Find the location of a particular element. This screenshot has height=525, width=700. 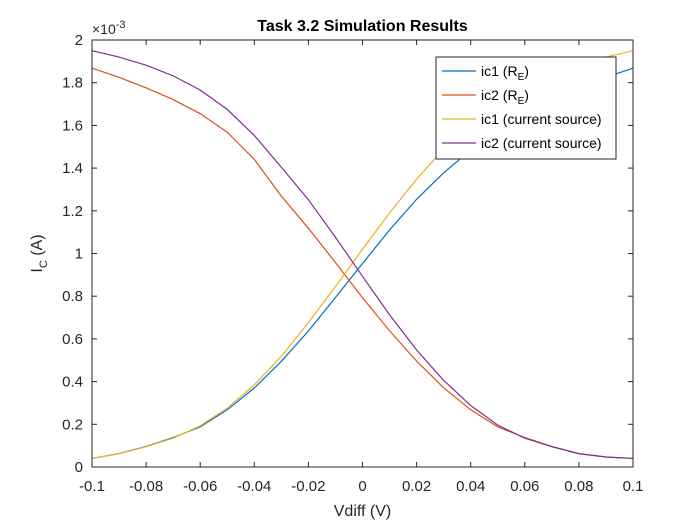

y-axis-label-subscript: C is located at coordinates (44, 264).